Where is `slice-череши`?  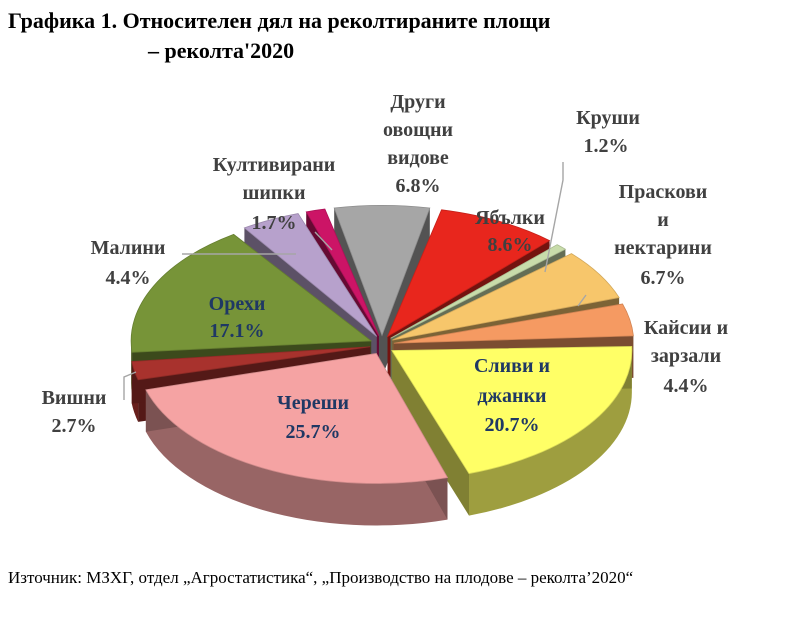
slice-череши is located at coordinates (297, 418).